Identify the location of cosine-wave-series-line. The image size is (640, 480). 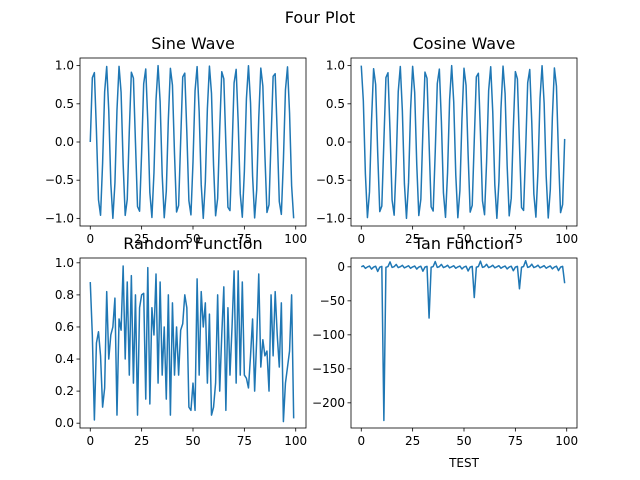
(463, 142).